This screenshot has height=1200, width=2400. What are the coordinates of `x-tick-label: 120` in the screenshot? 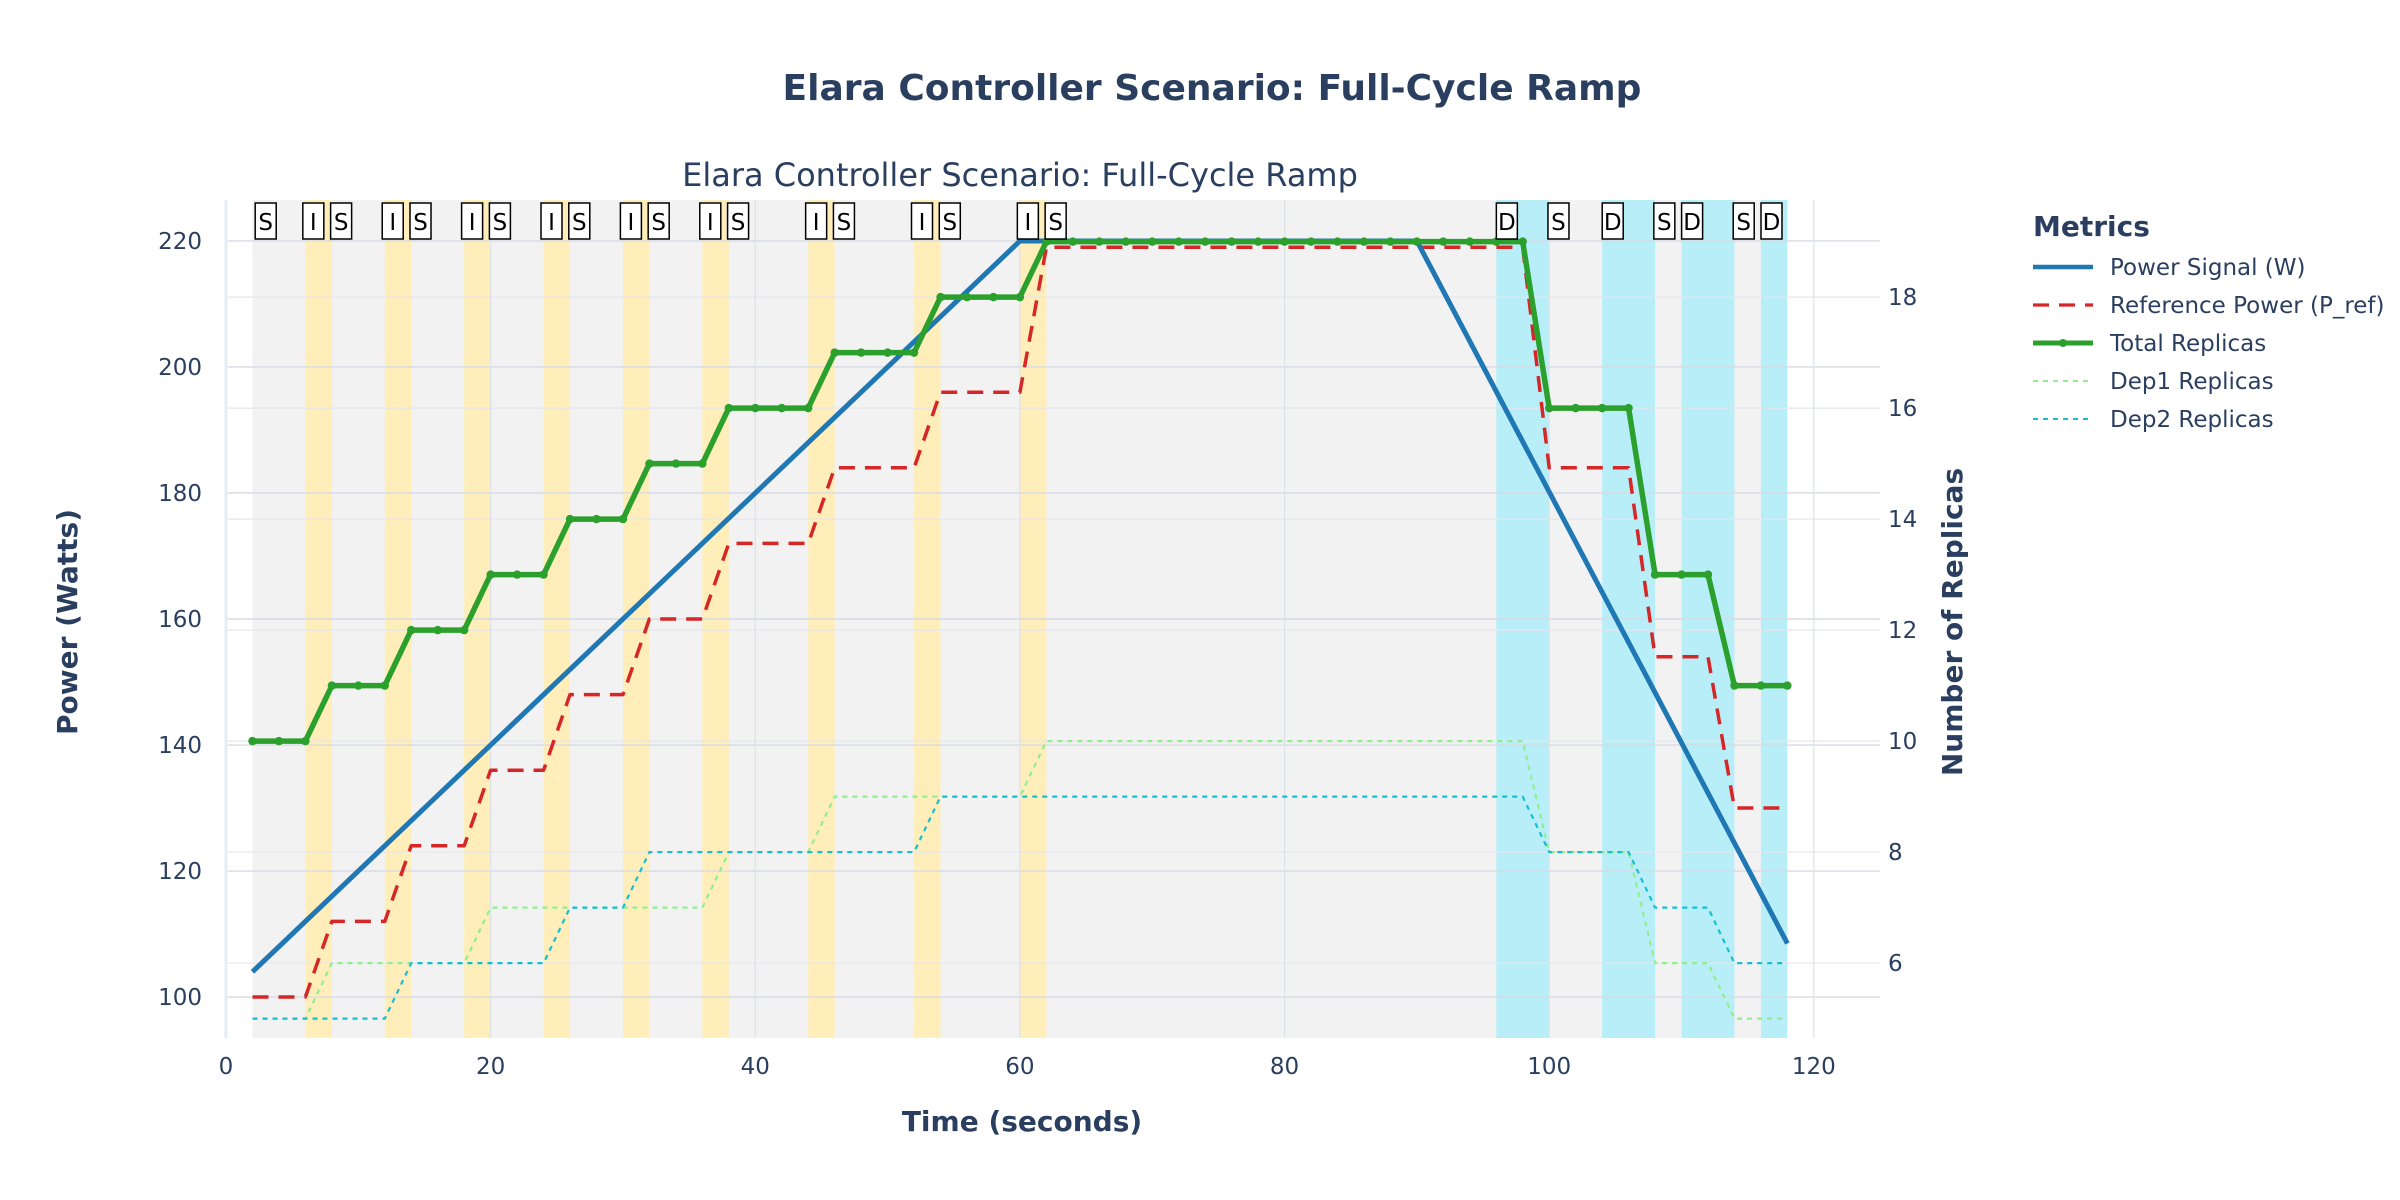 It's located at (1814, 1067).